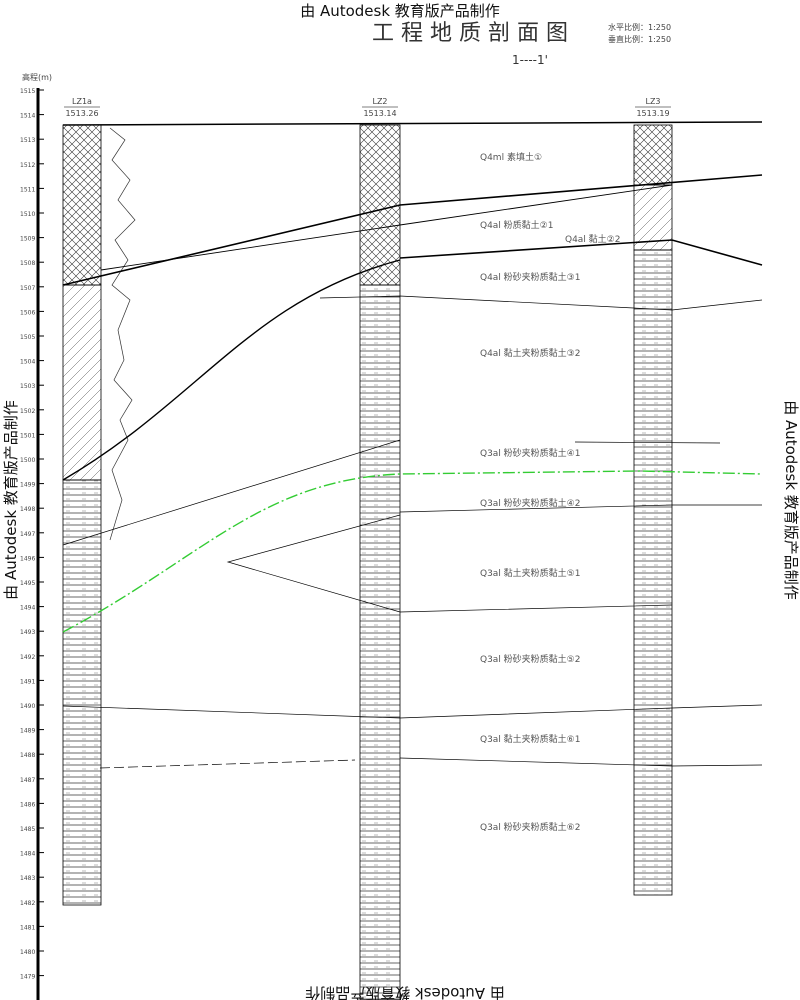  Describe the element at coordinates (122, 334) in the screenshot. I see `log-curve` at that location.